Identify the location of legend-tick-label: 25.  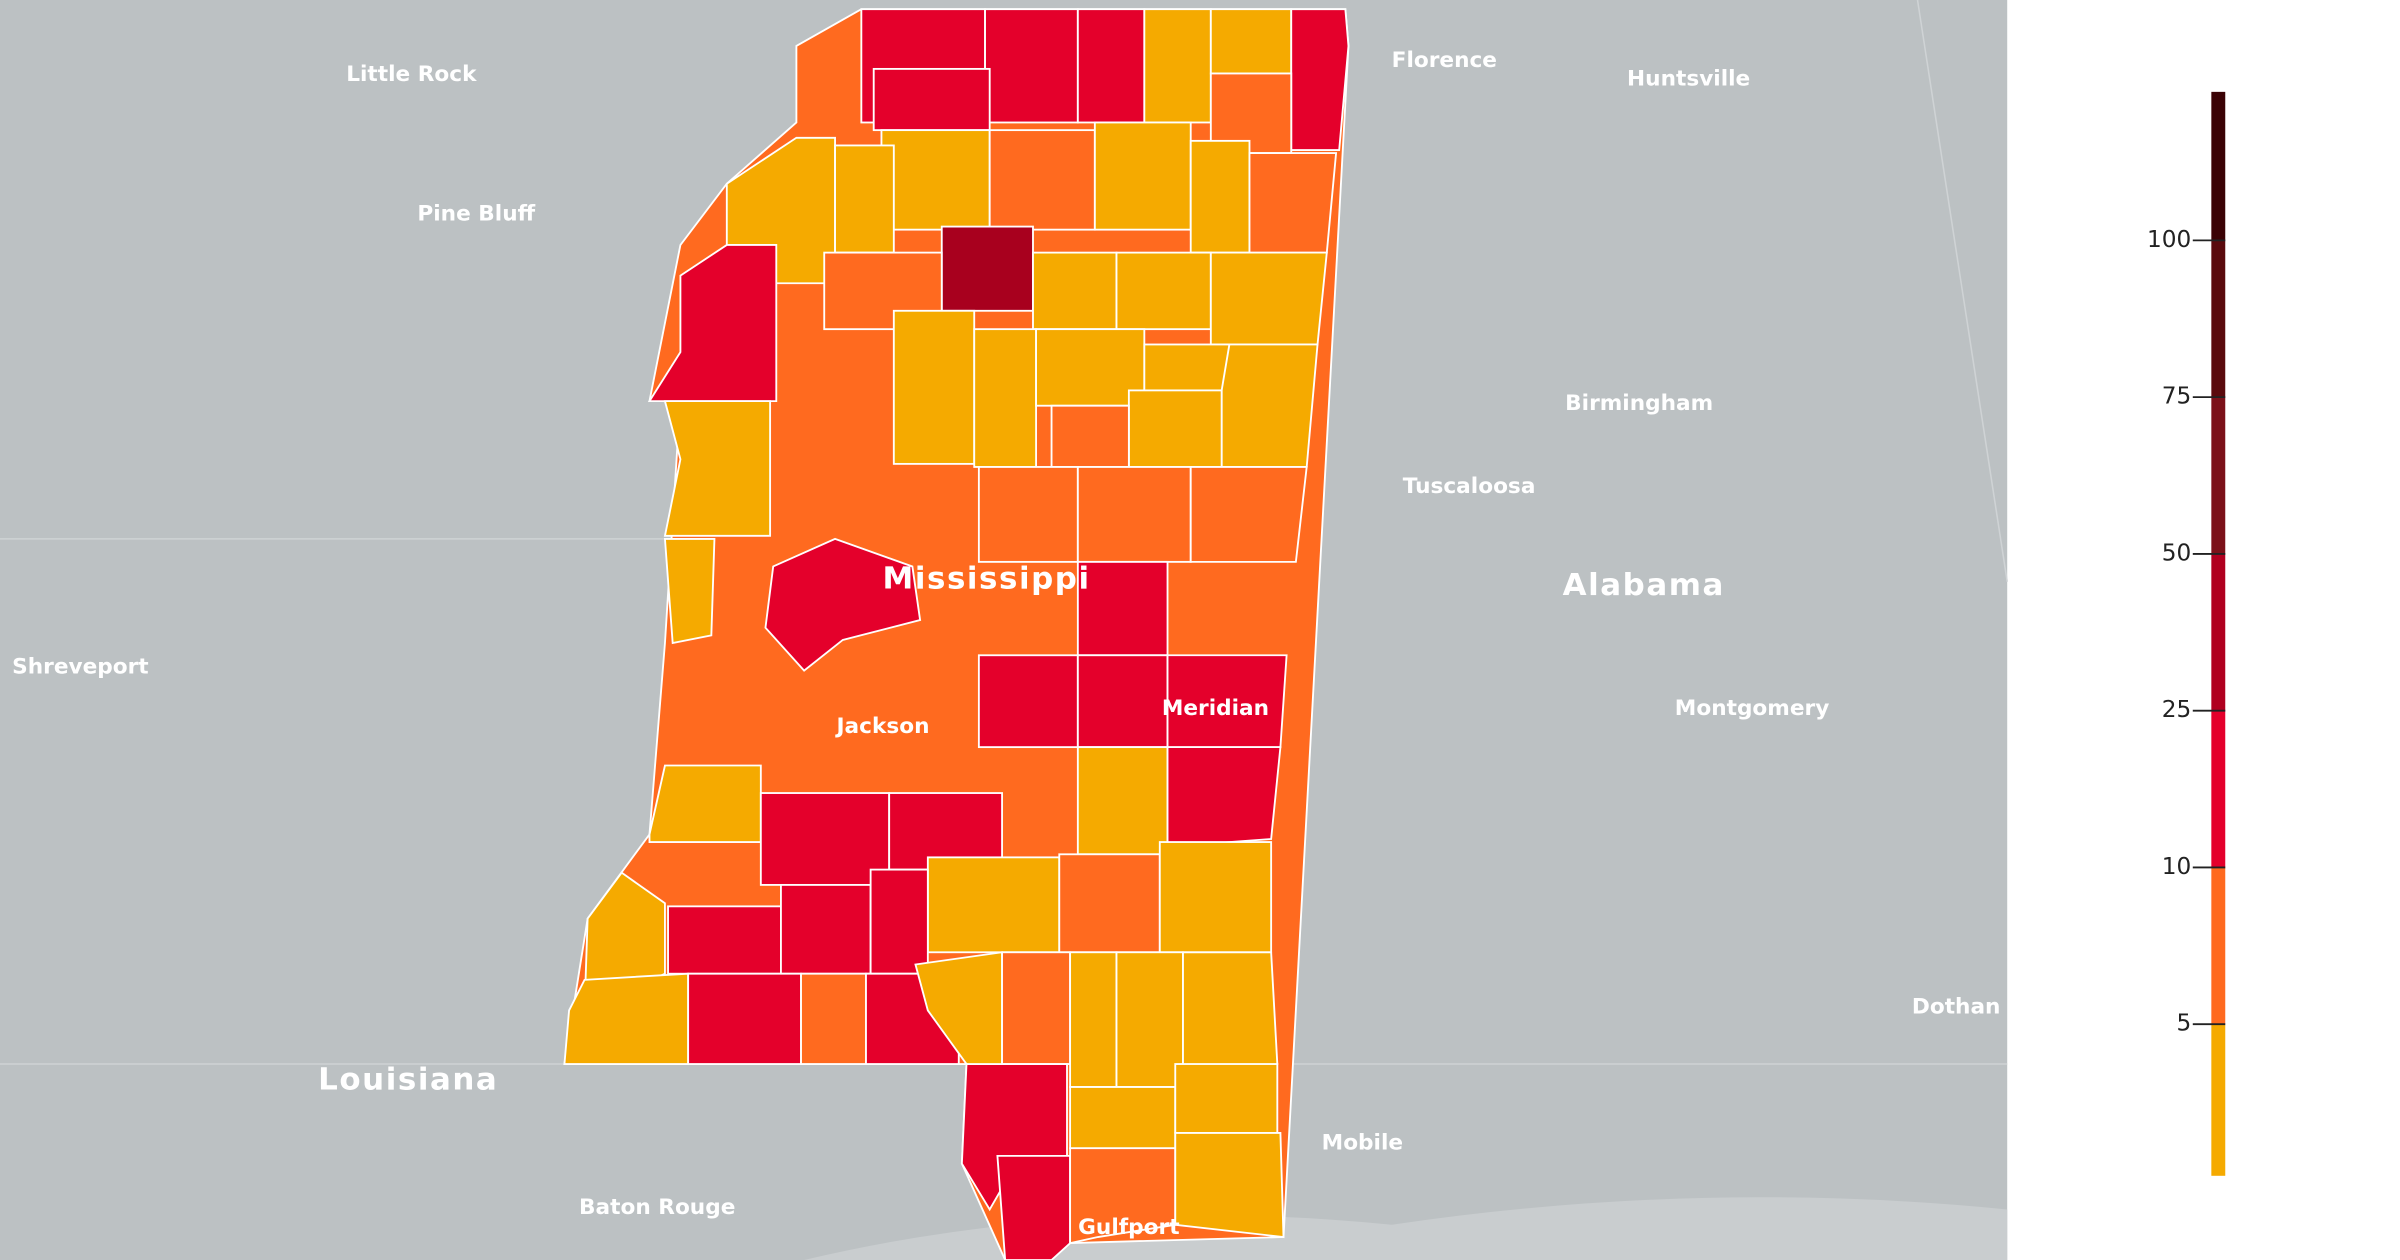
(2177, 710).